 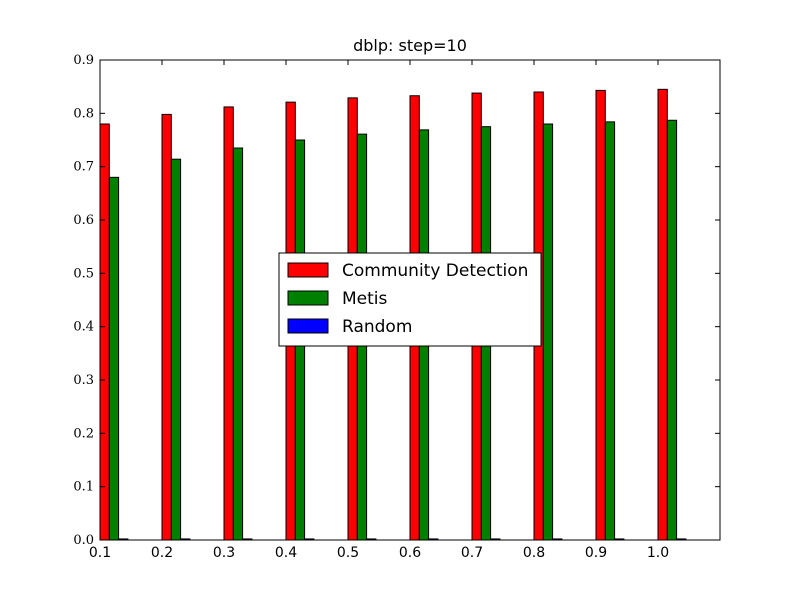 What do you see at coordinates (83, 380) in the screenshot?
I see `ytick-label: 0.3` at bounding box center [83, 380].